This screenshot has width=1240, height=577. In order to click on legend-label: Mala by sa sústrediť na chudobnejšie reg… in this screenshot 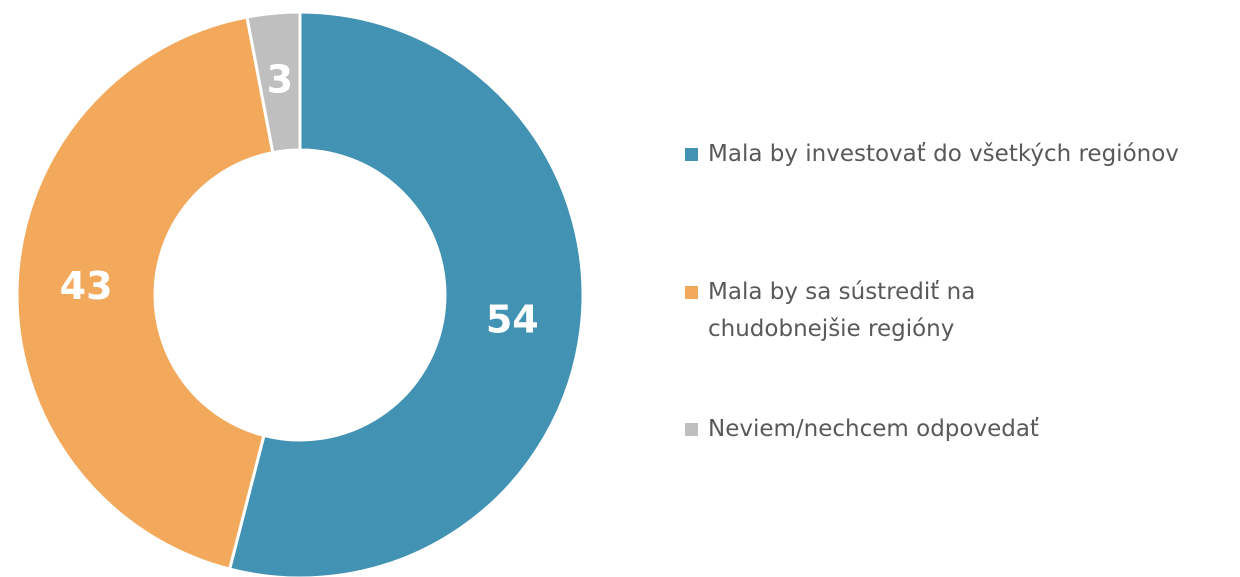, I will do `click(842, 310)`.